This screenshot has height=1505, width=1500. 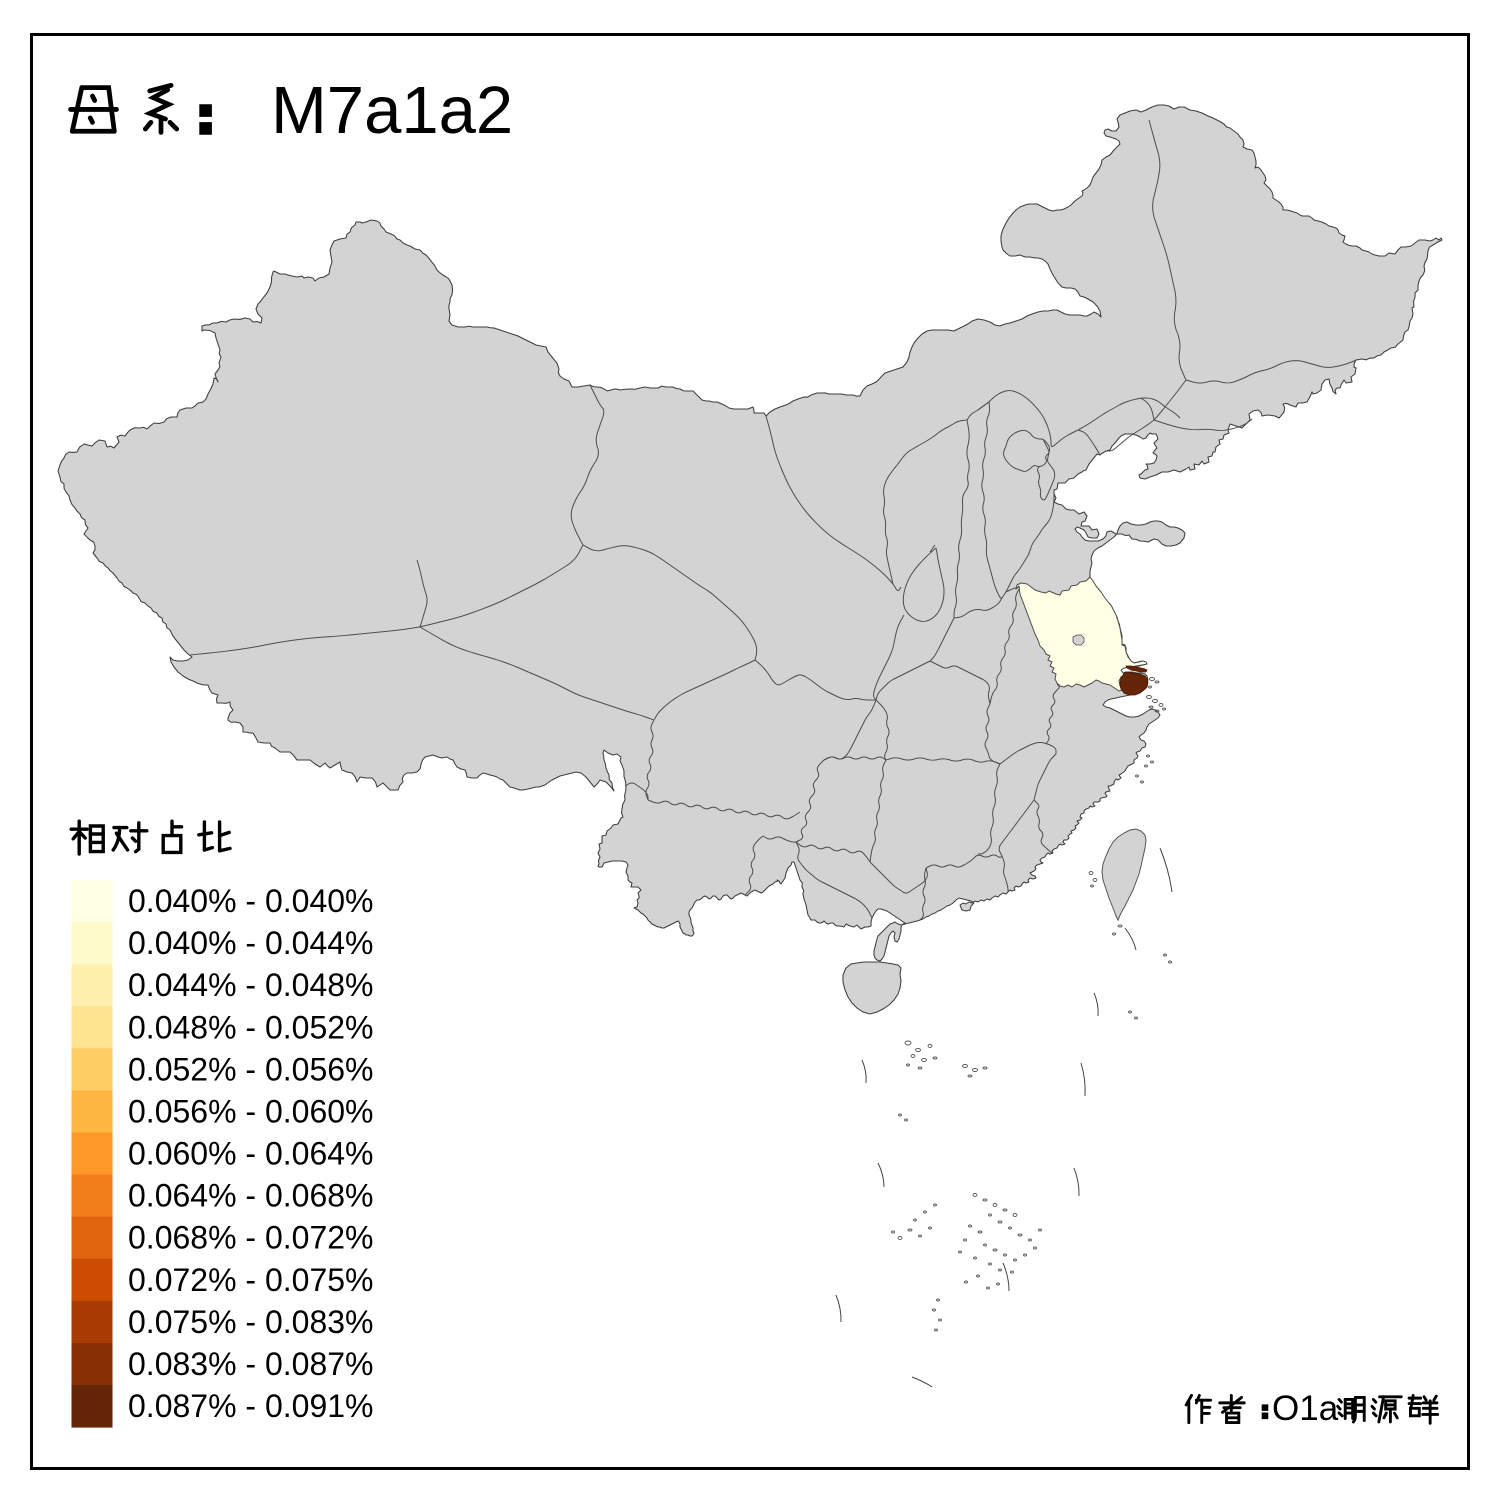 What do you see at coordinates (392, 110) in the screenshot?
I see `svg-text: M7a1a2` at bounding box center [392, 110].